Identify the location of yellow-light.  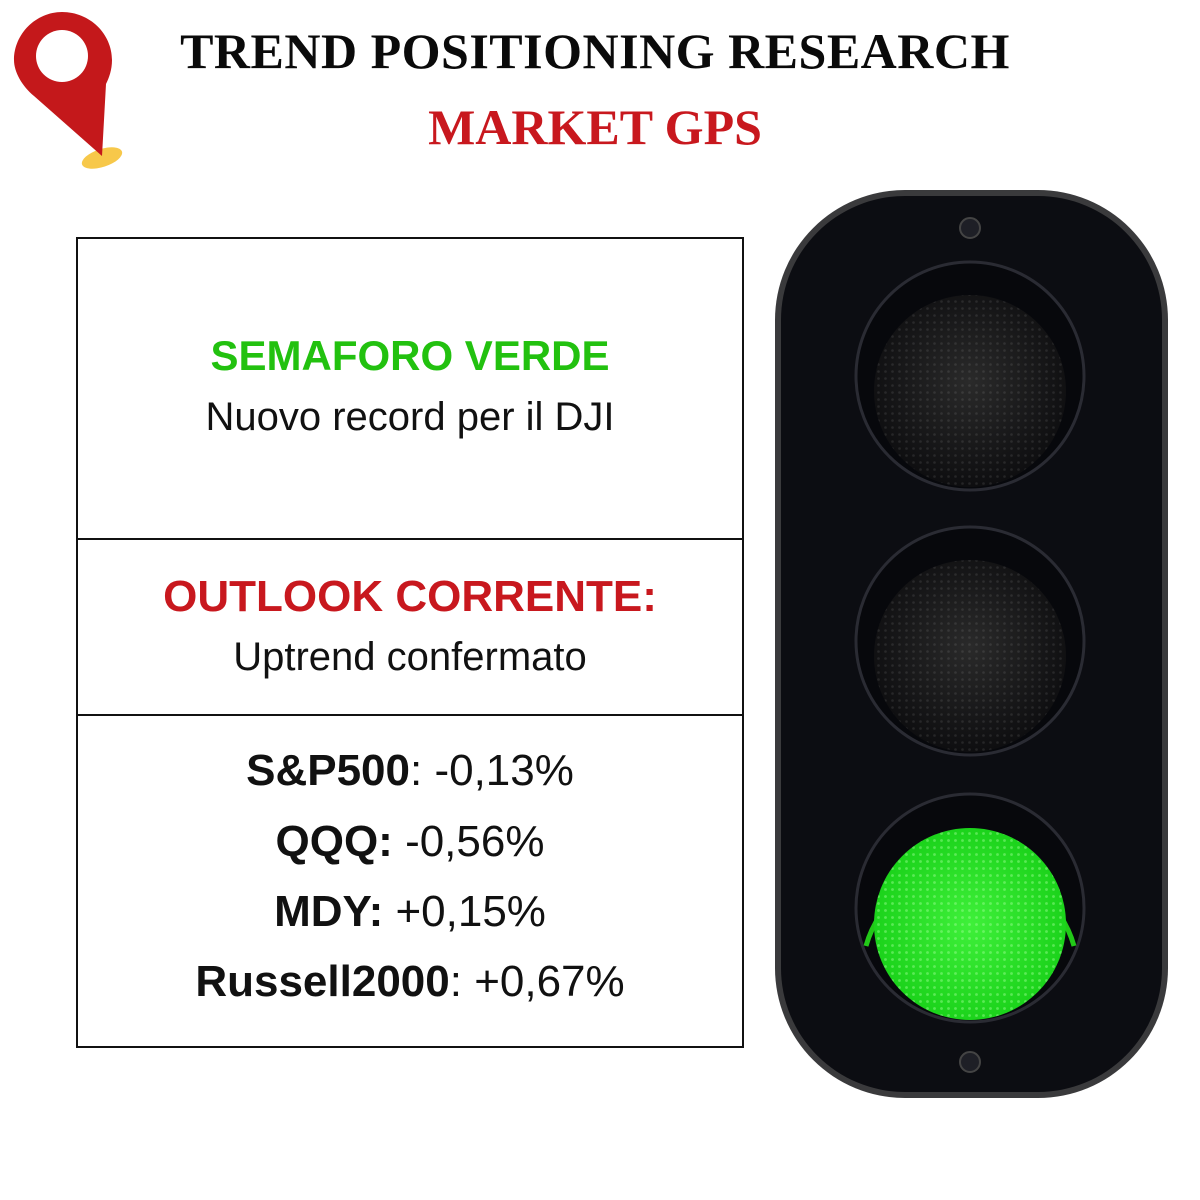
(970, 641).